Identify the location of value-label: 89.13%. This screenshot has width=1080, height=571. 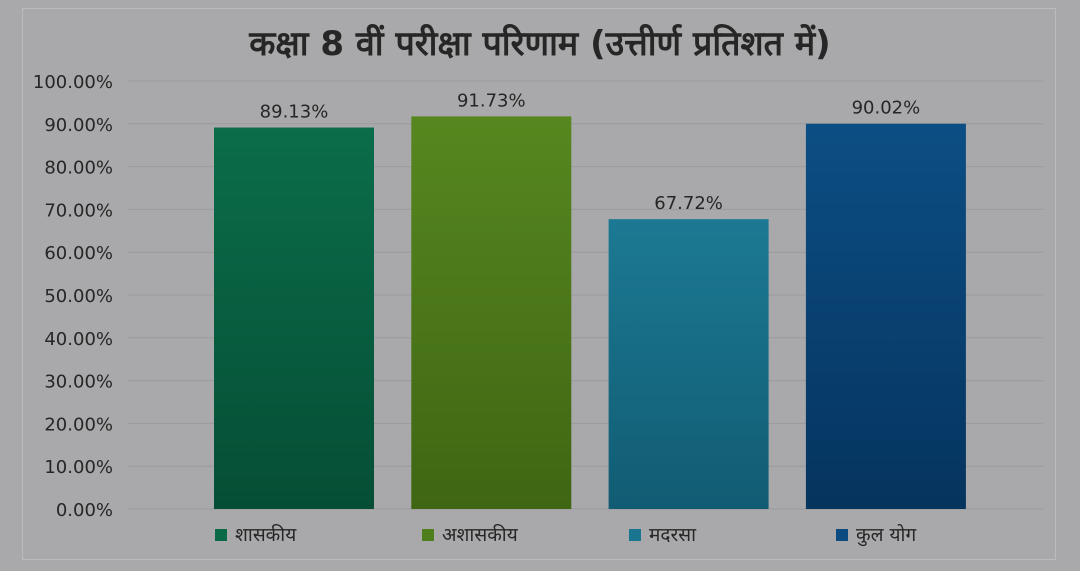
(294, 112).